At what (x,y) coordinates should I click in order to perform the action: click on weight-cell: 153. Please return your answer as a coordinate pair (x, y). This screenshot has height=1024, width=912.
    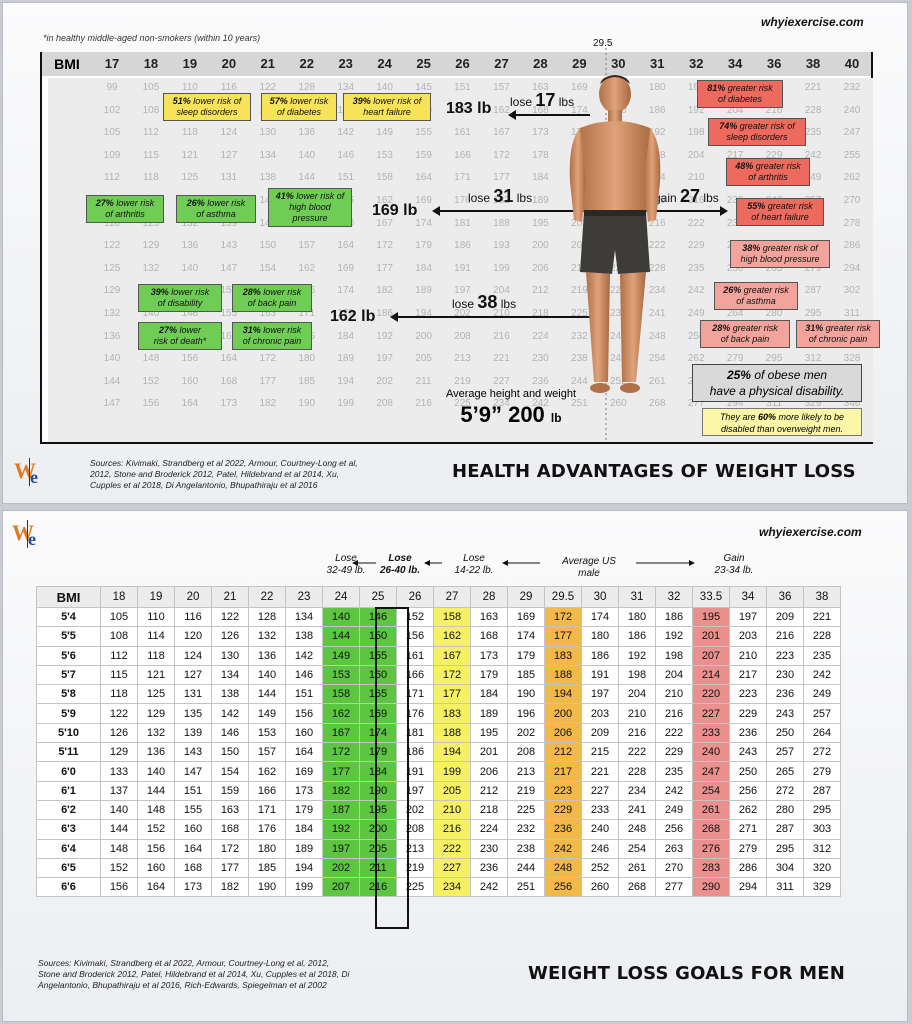
    Looking at the image, I should click on (341, 675).